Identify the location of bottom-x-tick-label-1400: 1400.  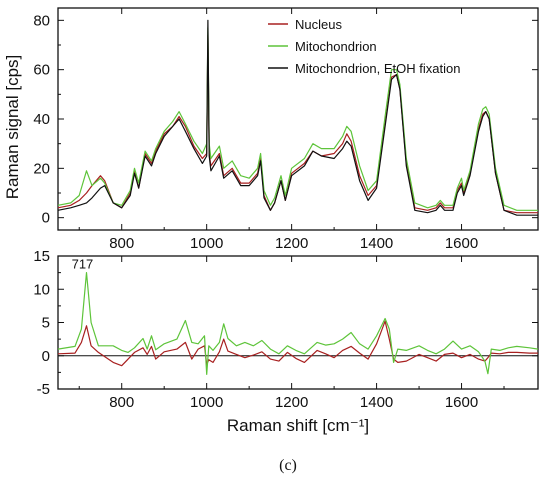
(376, 402).